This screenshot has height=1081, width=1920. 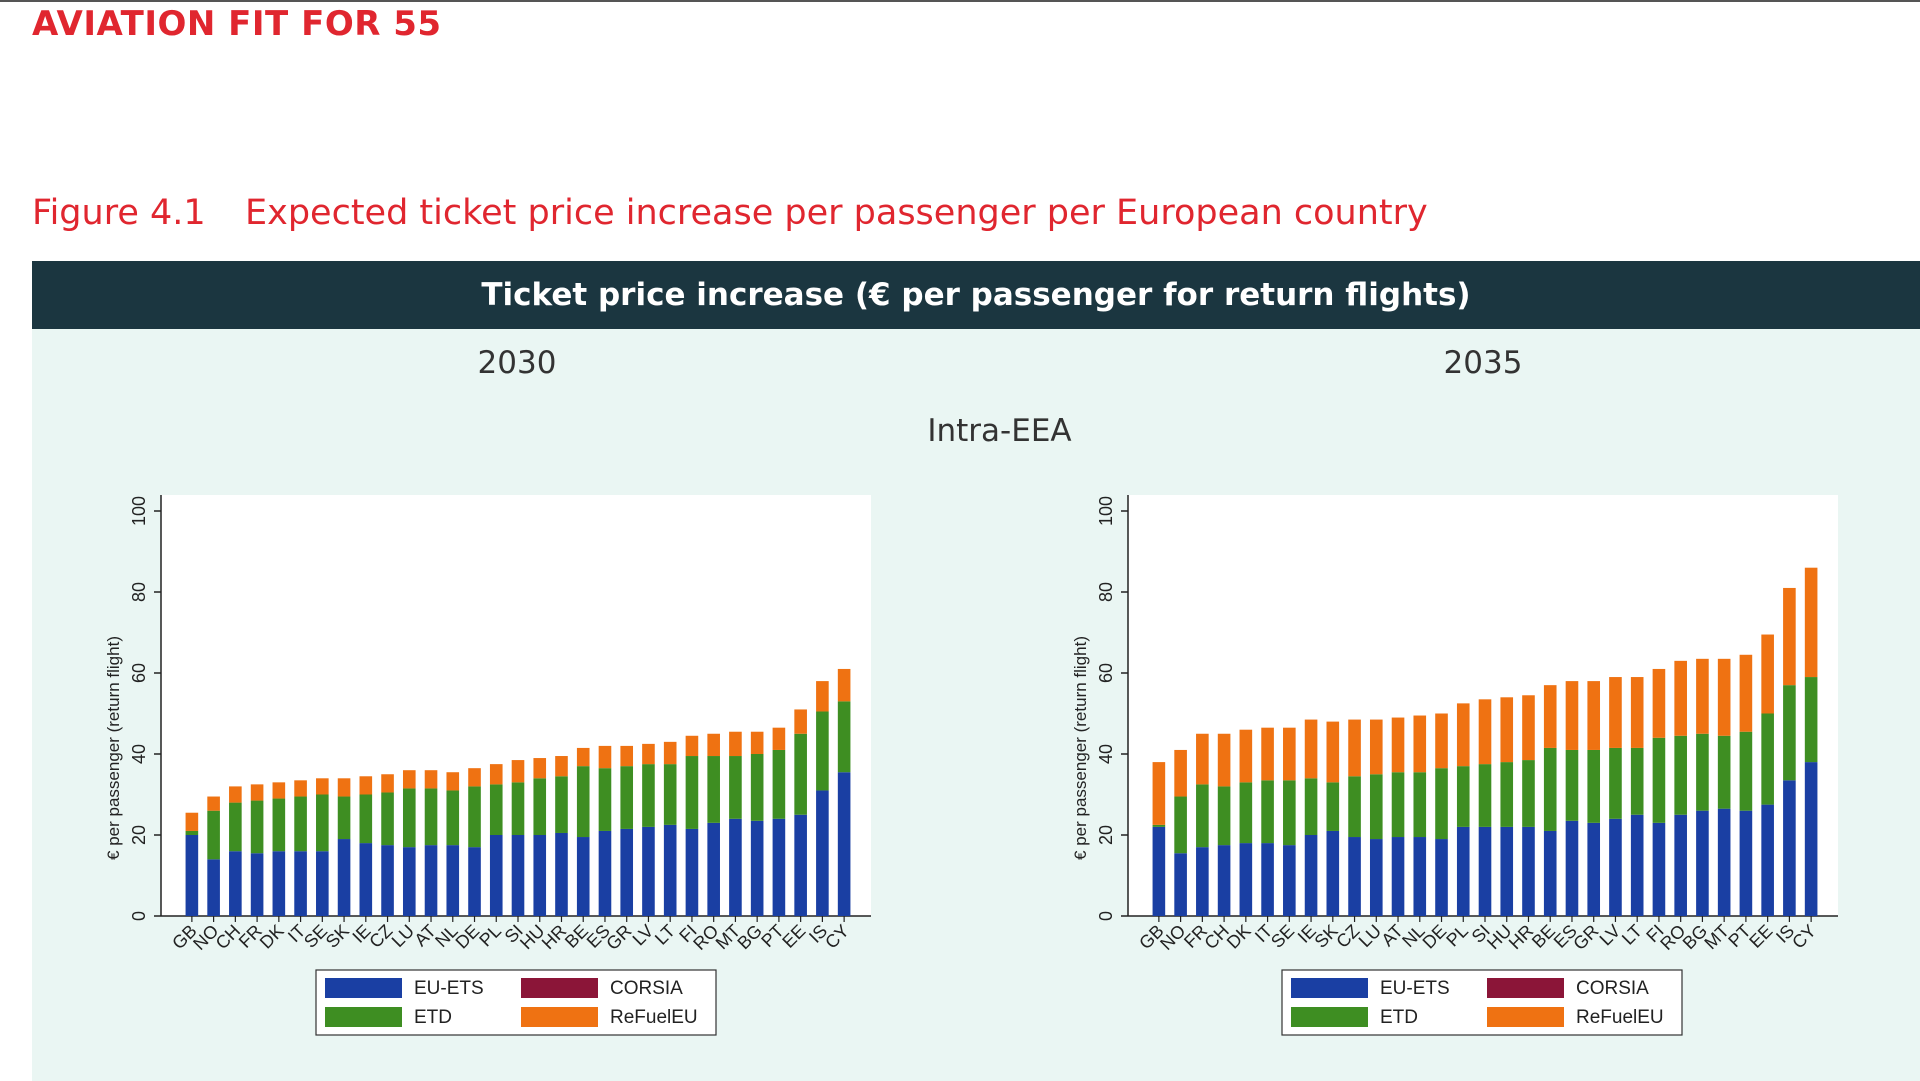 I want to click on bar-BG-ReFuelEU, so click(x=1702, y=696).